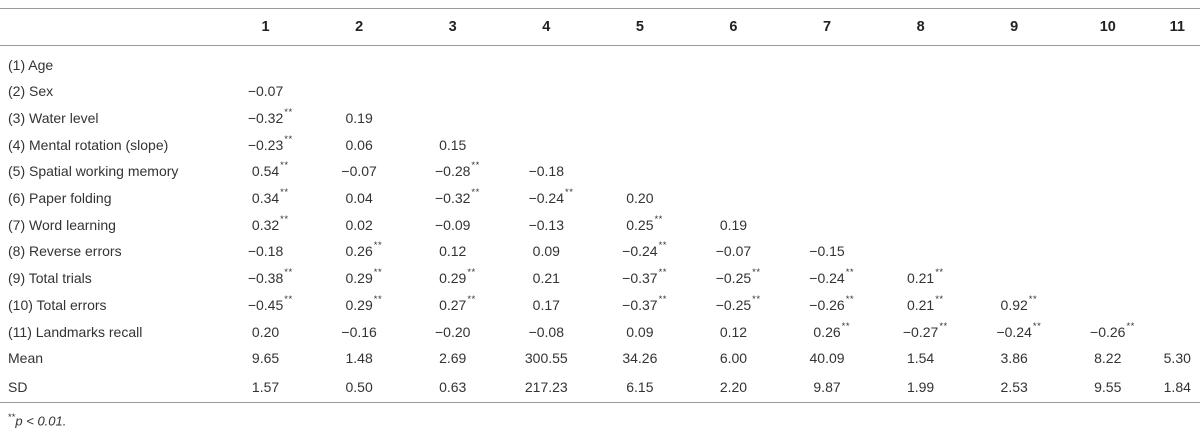  Describe the element at coordinates (265, 27) in the screenshot. I see `column-header-1: 1` at that location.